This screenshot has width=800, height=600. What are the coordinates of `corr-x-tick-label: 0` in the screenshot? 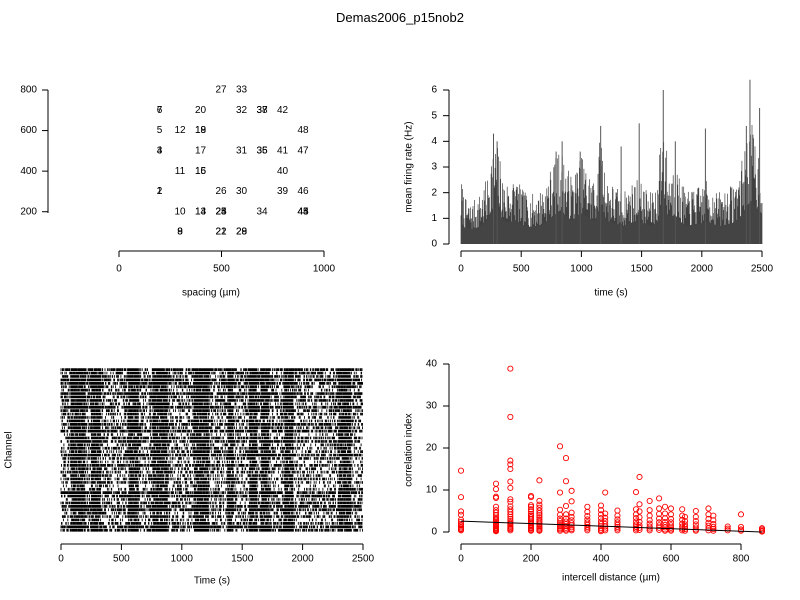 It's located at (461, 559).